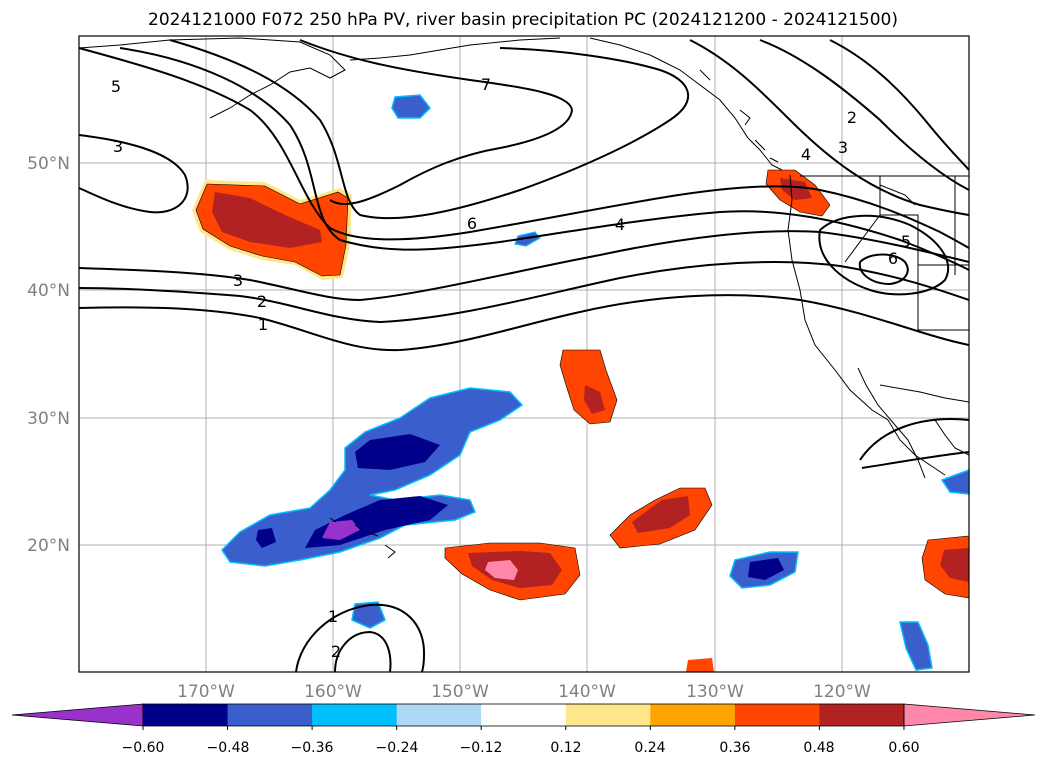  I want to click on us-west-coast, so click(866, 325).